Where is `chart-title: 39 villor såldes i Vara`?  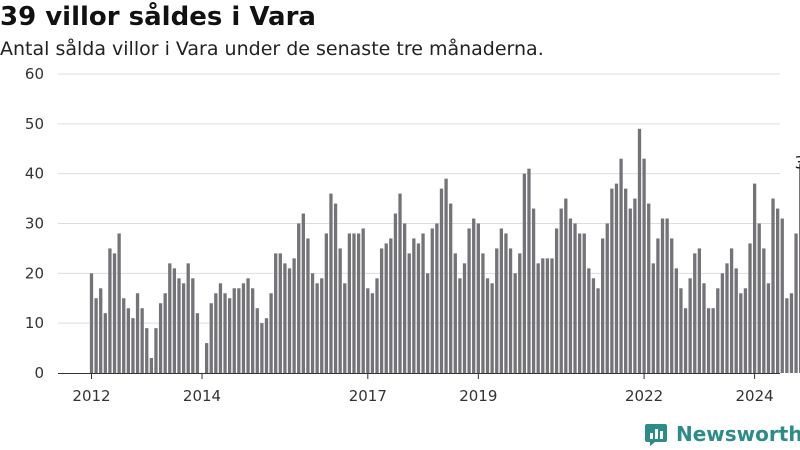 chart-title: 39 villor såldes i Vara is located at coordinates (158, 17).